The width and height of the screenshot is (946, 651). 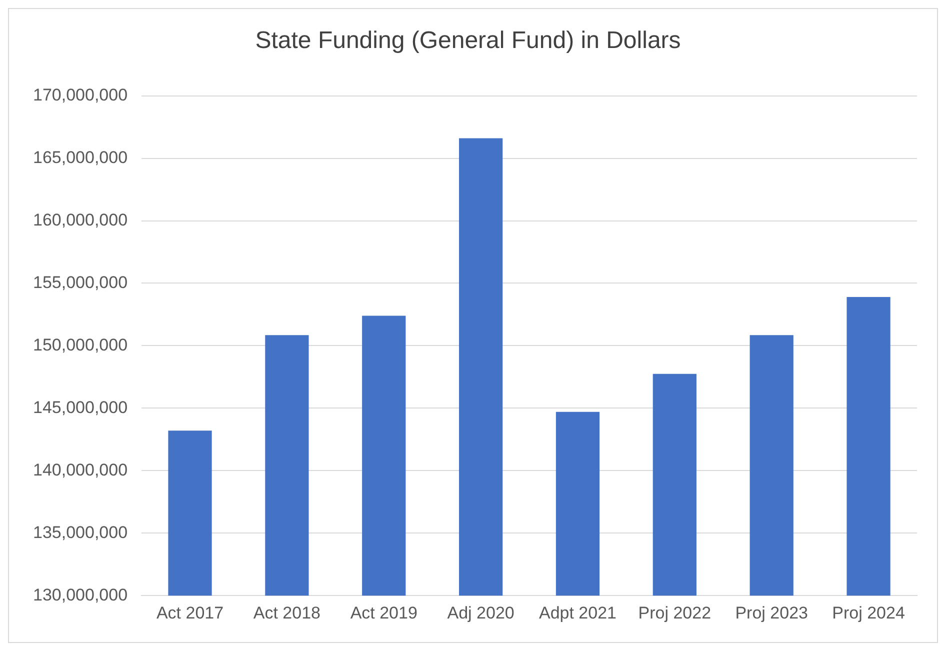 What do you see at coordinates (190, 612) in the screenshot?
I see `x-tick-label: Act 2017` at bounding box center [190, 612].